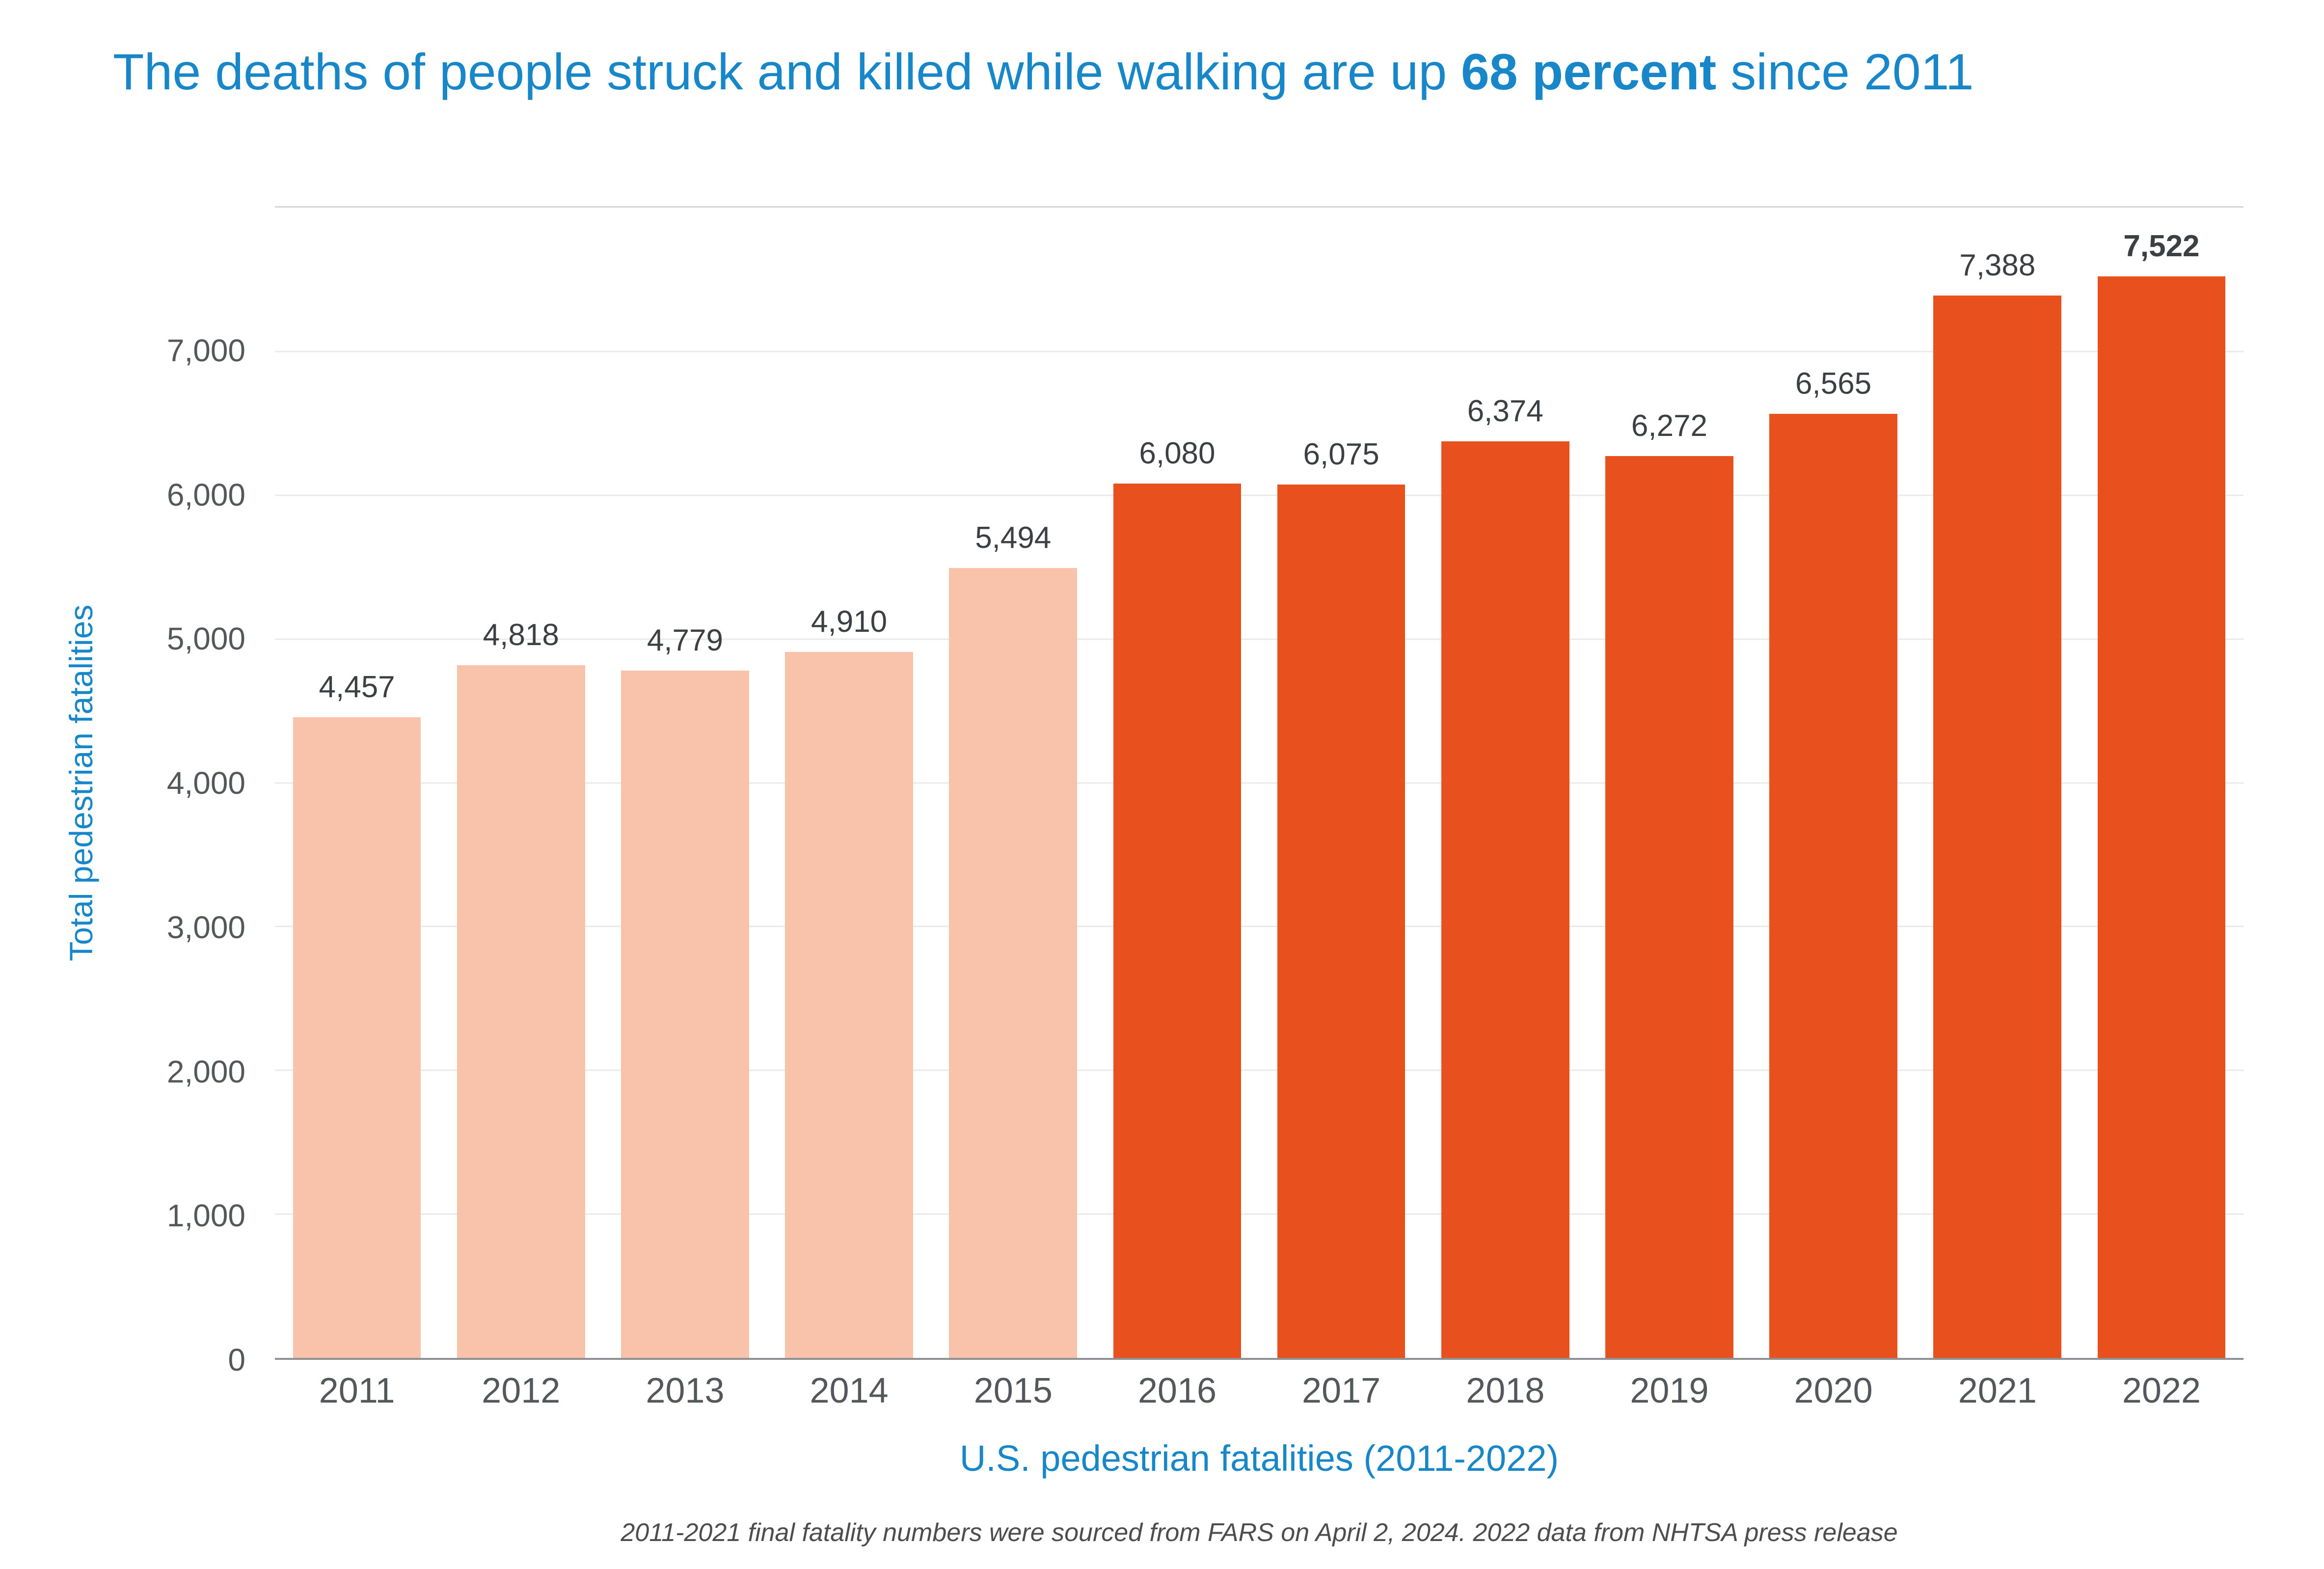  I want to click on bar-2020, so click(1833, 886).